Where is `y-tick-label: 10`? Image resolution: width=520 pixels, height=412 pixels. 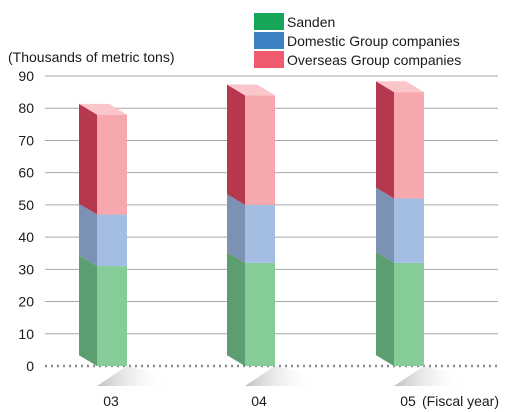 y-tick-label: 10 is located at coordinates (26, 334).